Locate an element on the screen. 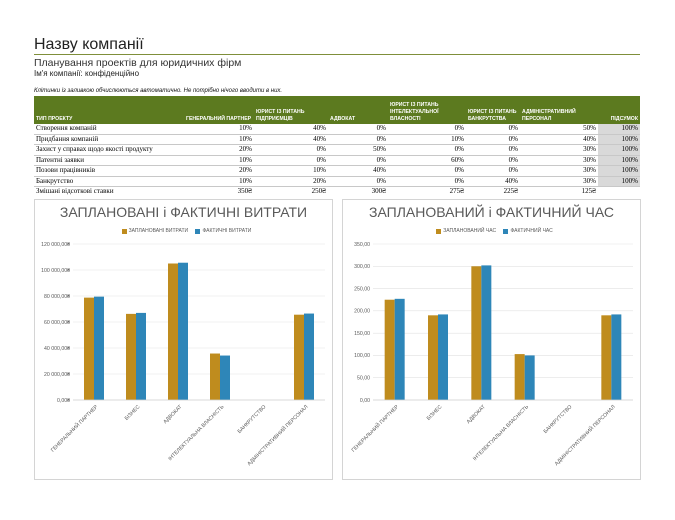  y-tick-label: 50,00 is located at coordinates (363, 379).